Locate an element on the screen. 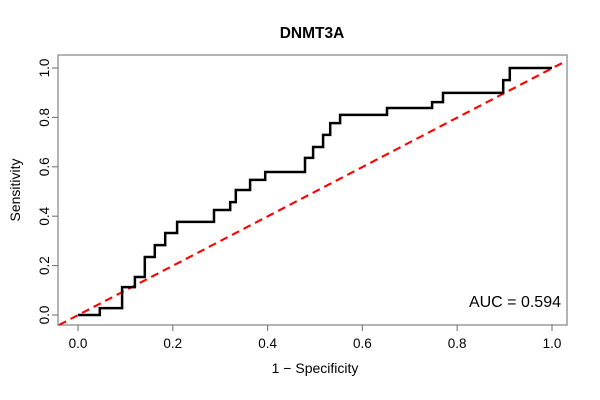 The width and height of the screenshot is (600, 400). x-tick-label: 0.6 is located at coordinates (362, 343).